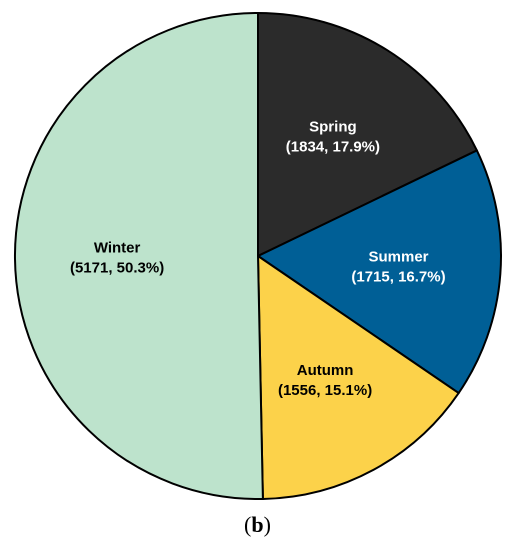 This screenshot has height=550, width=515. Describe the element at coordinates (117, 247) in the screenshot. I see `slice-label-winter: Winter` at that location.